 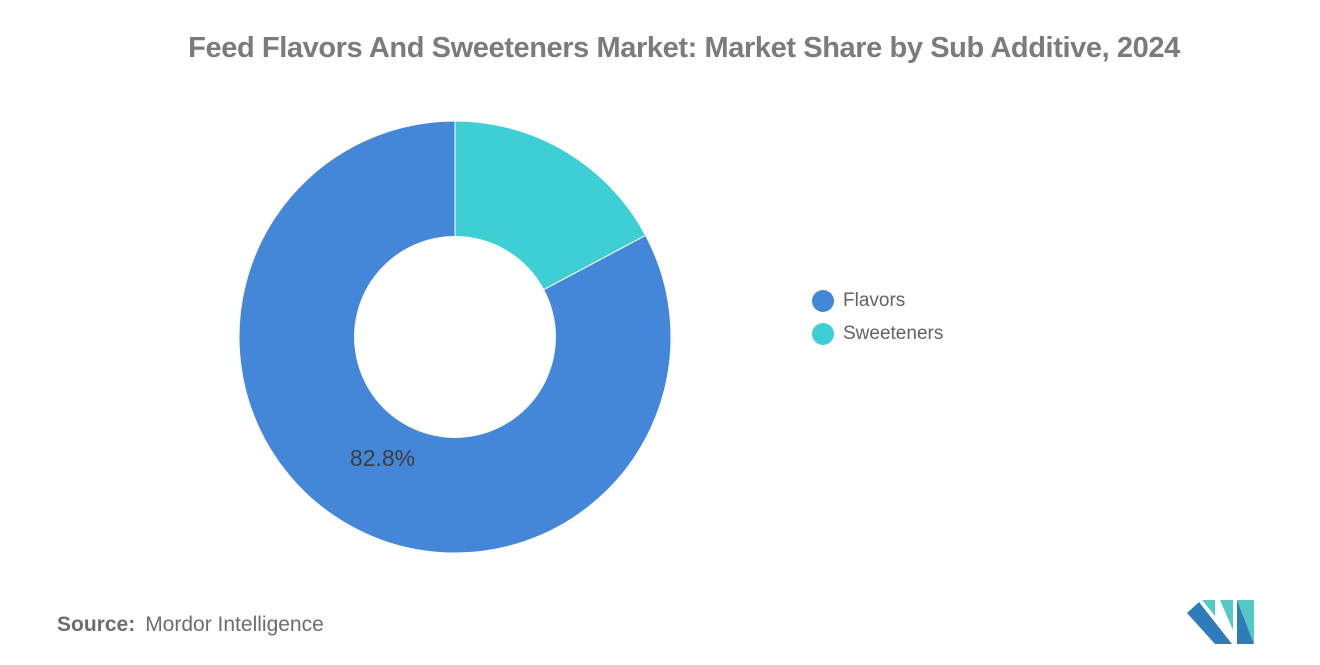 I want to click on legend-item-sweeteners: Sweeteners, so click(x=877, y=333).